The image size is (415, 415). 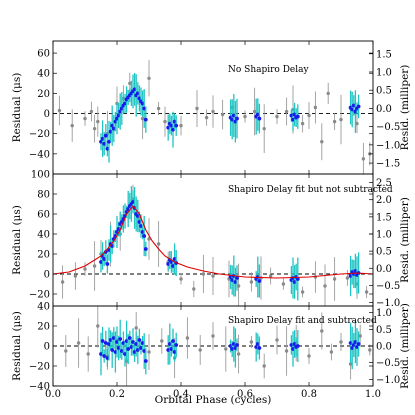 I want to click on bottom-data-layer, so click(x=213, y=346).